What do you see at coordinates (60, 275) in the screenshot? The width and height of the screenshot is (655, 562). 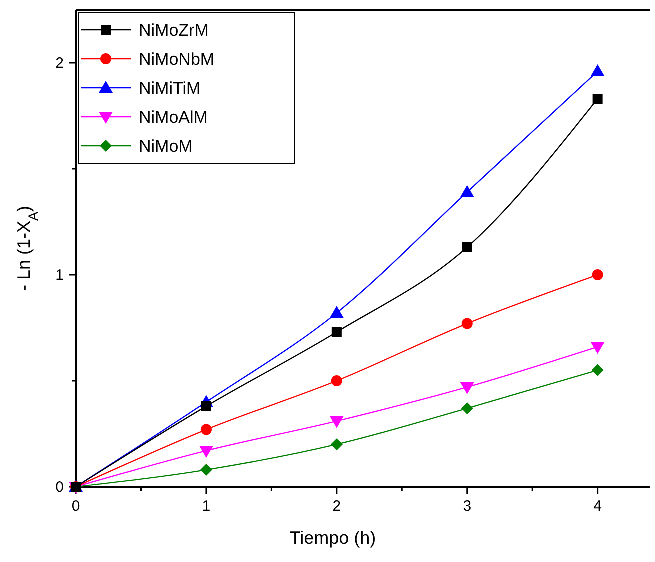 I see `y-tick-label: 1` at bounding box center [60, 275].